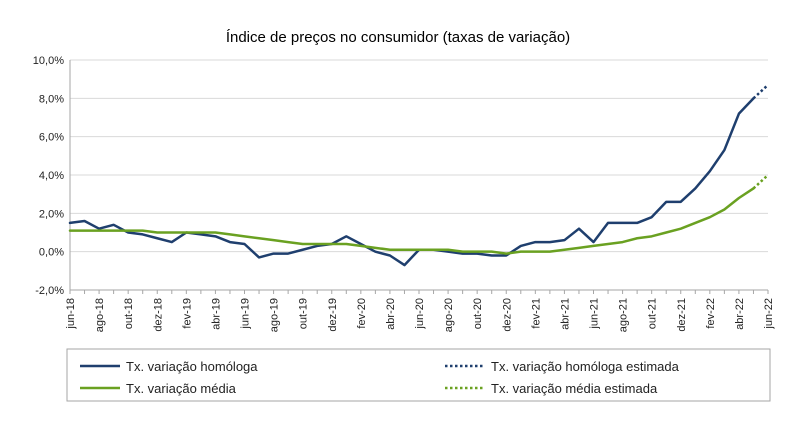 This screenshot has width=811, height=422. I want to click on x-tick-label: fev-20, so click(362, 313).